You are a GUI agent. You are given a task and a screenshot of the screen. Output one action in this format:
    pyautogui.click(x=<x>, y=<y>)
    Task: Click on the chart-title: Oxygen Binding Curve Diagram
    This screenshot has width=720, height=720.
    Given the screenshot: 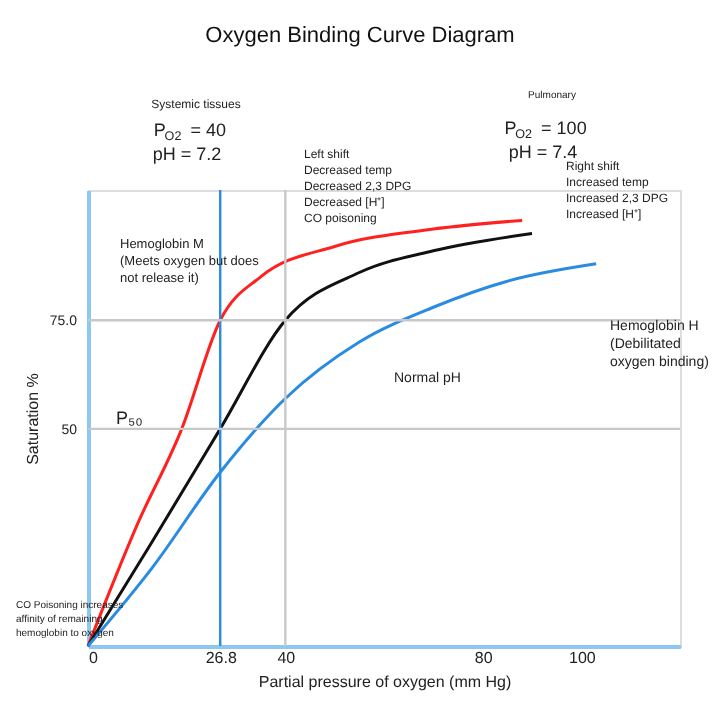 What is the action you would take?
    pyautogui.click(x=360, y=36)
    